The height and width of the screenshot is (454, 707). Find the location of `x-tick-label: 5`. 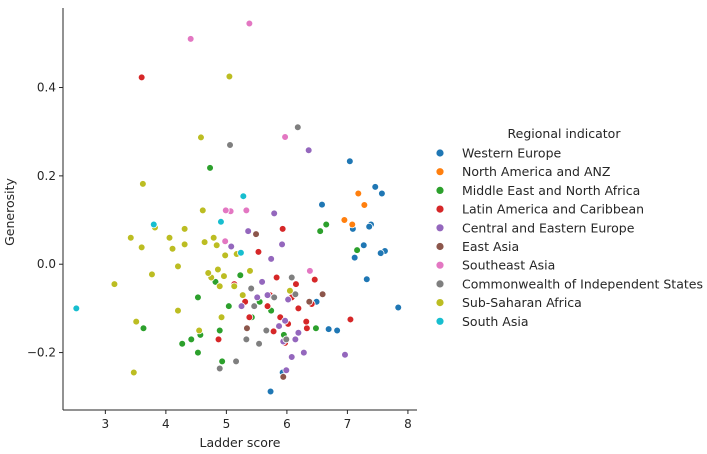

x-tick-label: 5 is located at coordinates (227, 424).